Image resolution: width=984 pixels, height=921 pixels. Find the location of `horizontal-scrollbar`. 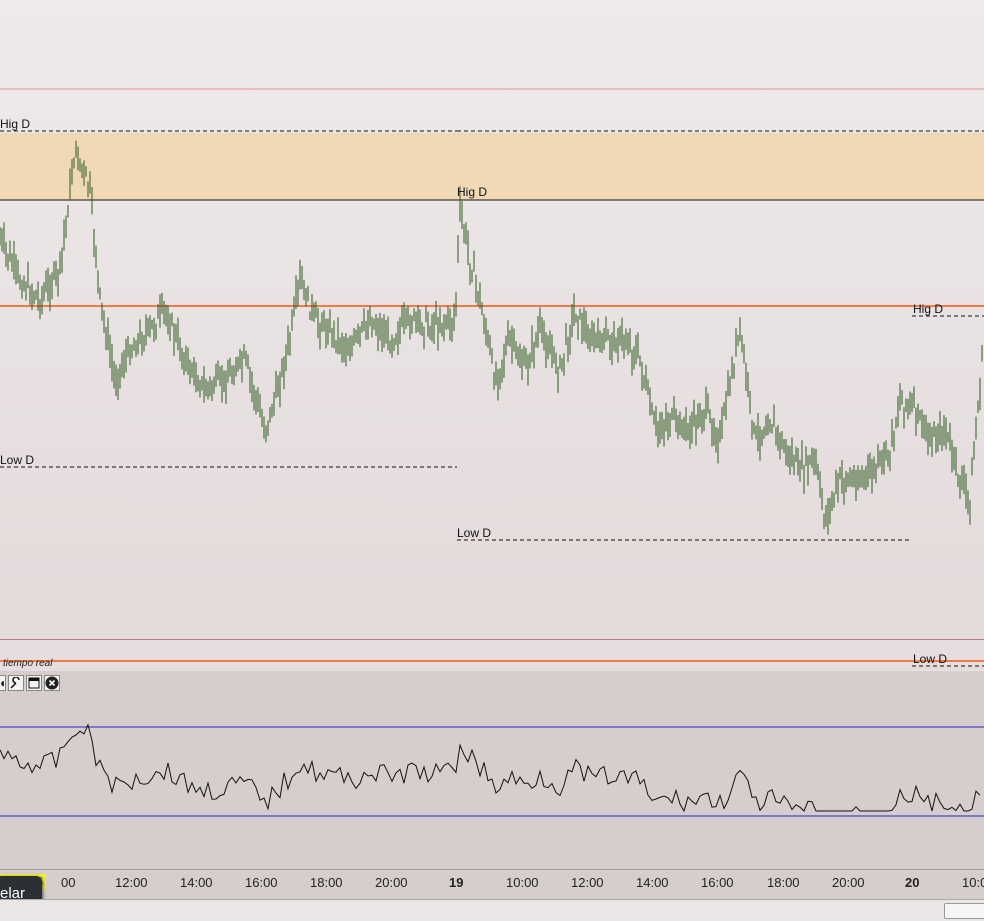

horizontal-scrollbar is located at coordinates (492, 910).